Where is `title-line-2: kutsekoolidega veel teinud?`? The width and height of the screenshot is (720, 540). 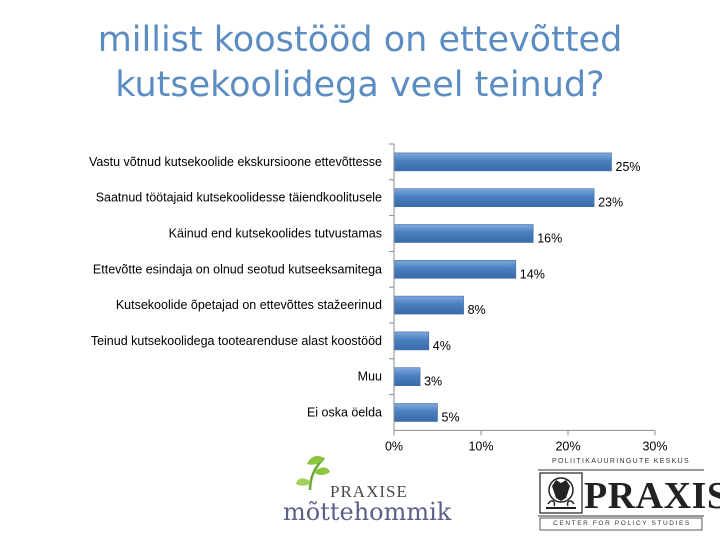
title-line-2: kutsekoolidega veel teinud? is located at coordinates (360, 85).